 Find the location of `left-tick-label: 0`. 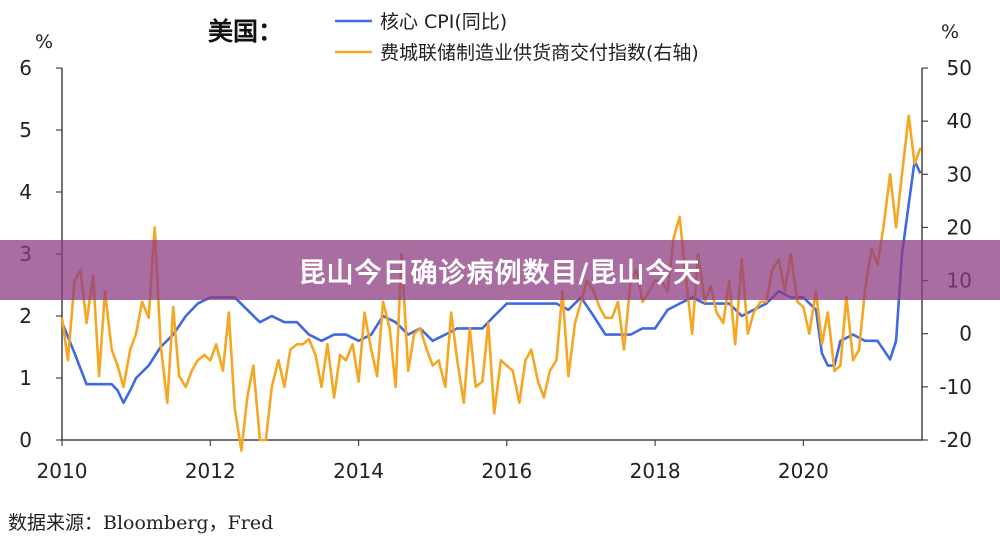

left-tick-label: 0 is located at coordinates (25, 440).